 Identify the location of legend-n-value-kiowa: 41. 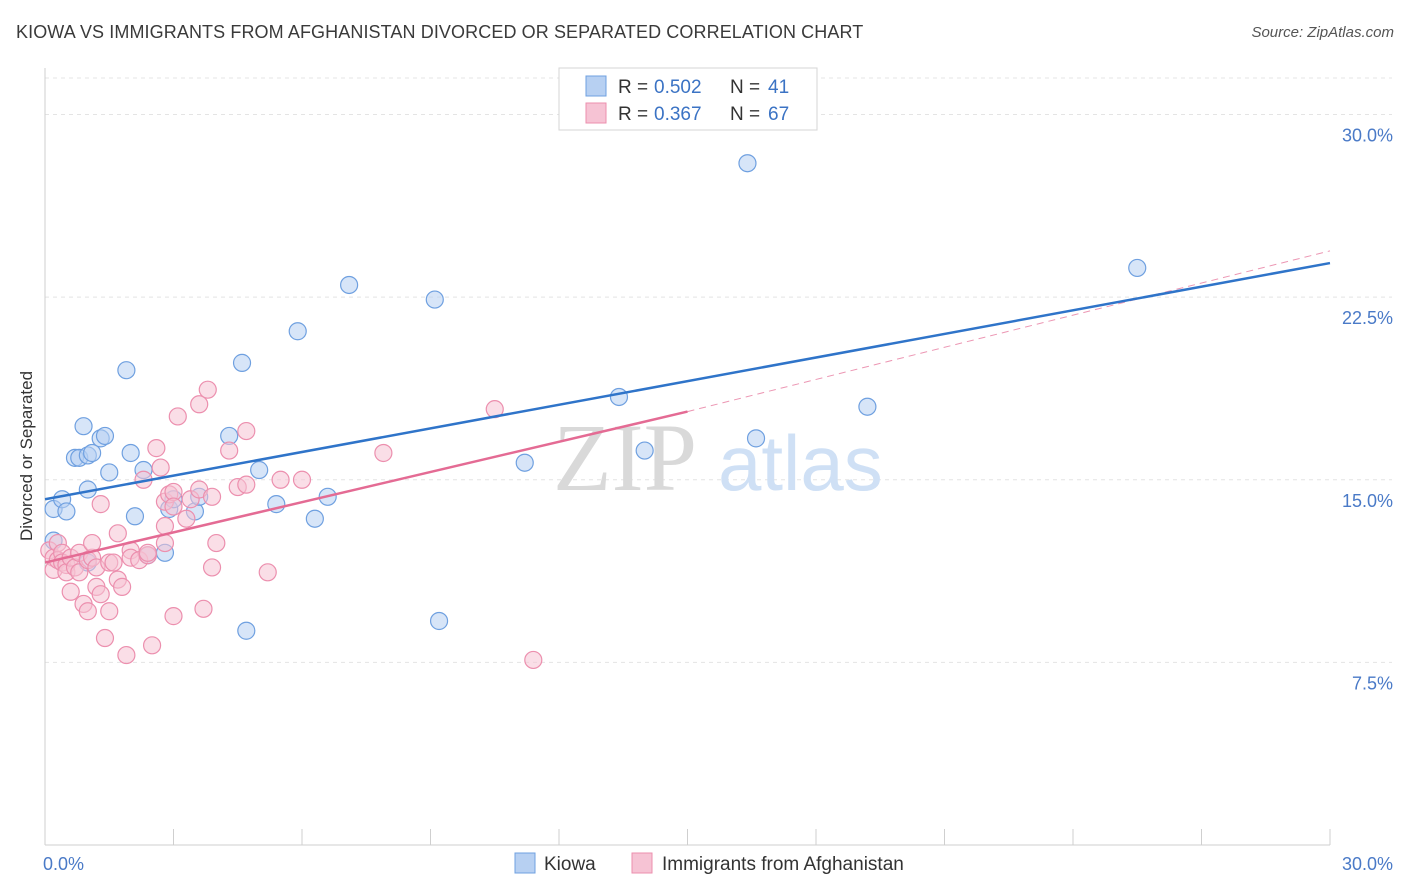
(778, 87).